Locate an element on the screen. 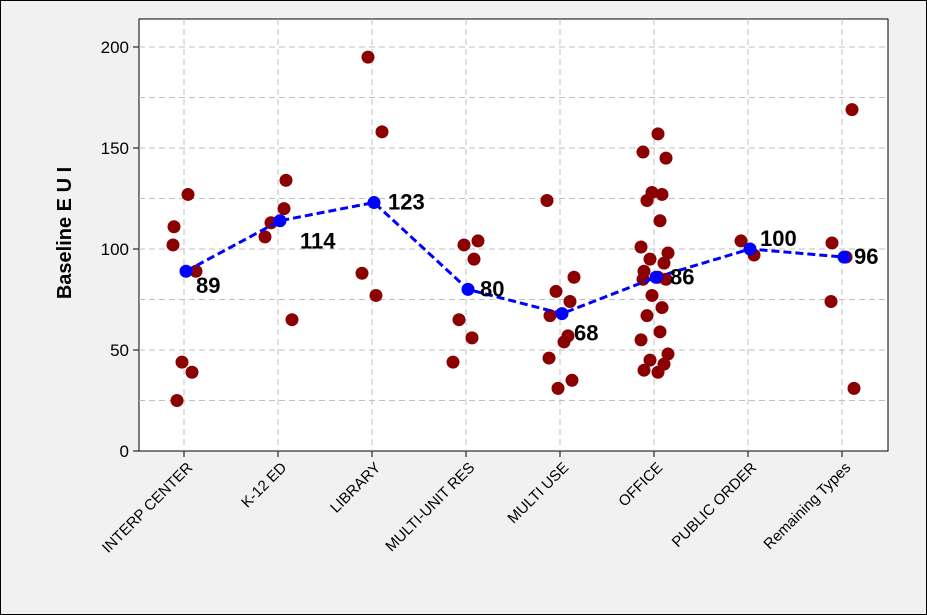  x-tick-label: MULTI-UNIT RES is located at coordinates (430, 507).